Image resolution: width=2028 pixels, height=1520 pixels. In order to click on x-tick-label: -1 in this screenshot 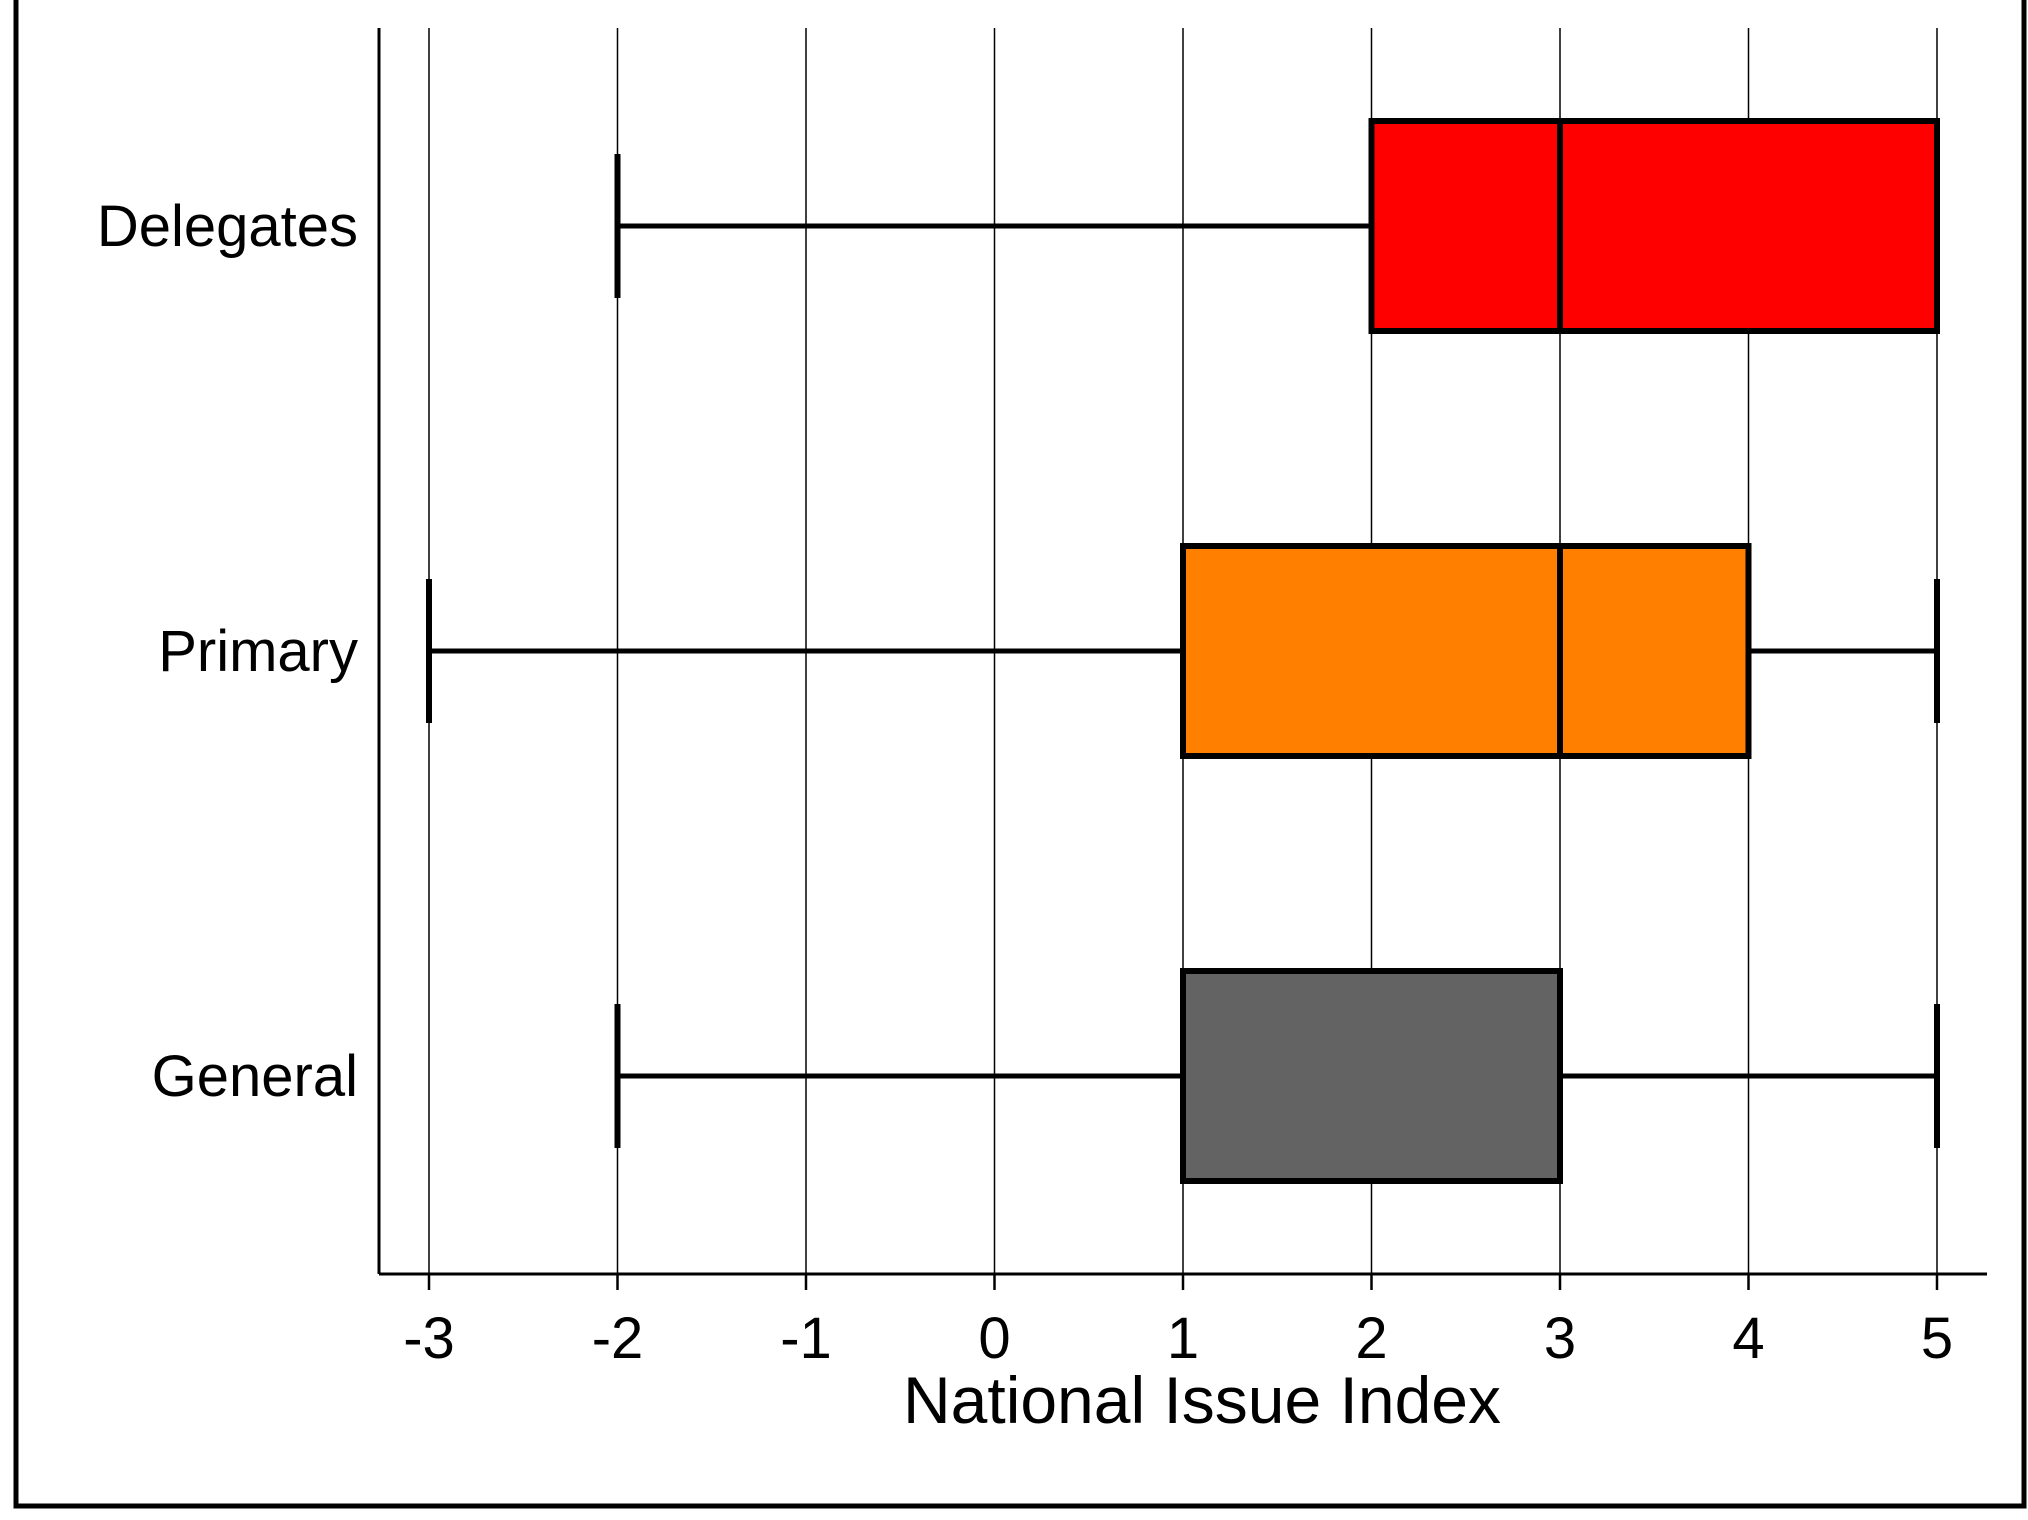, I will do `click(806, 1338)`.